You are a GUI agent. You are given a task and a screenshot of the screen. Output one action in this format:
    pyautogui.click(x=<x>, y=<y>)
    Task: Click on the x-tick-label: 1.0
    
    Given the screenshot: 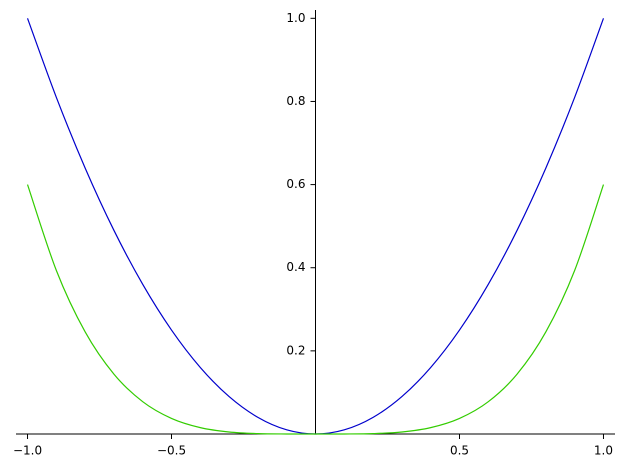 What is the action you would take?
    pyautogui.click(x=603, y=451)
    